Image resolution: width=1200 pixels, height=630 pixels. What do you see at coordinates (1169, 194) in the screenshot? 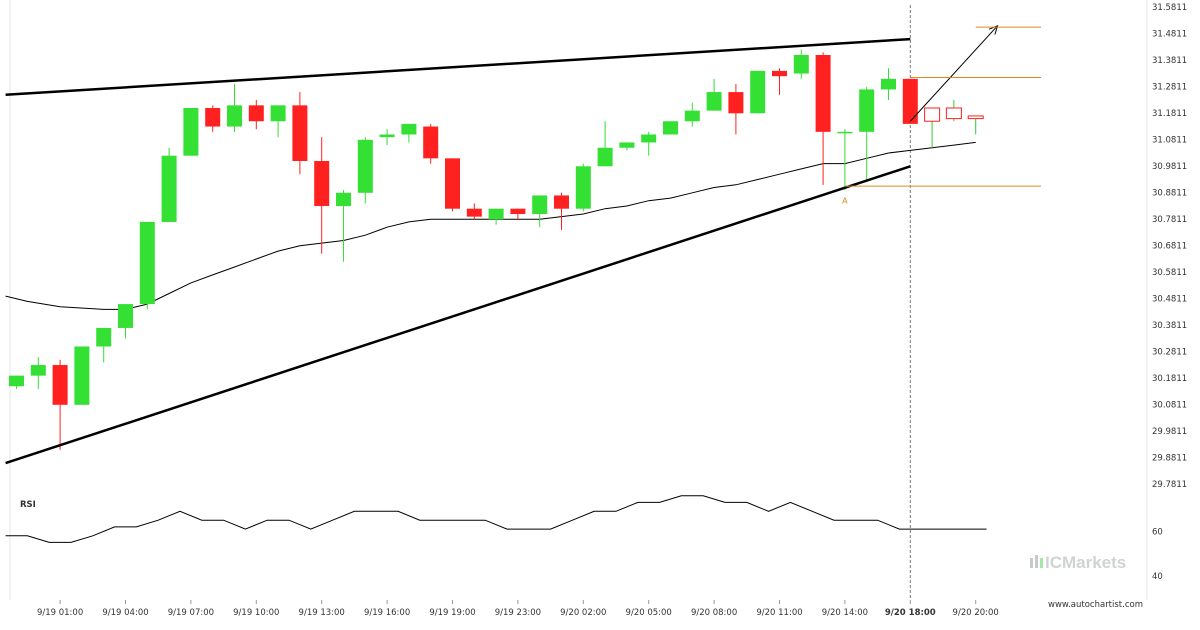
I see `y-tick-label: 30.8811` at bounding box center [1169, 194].